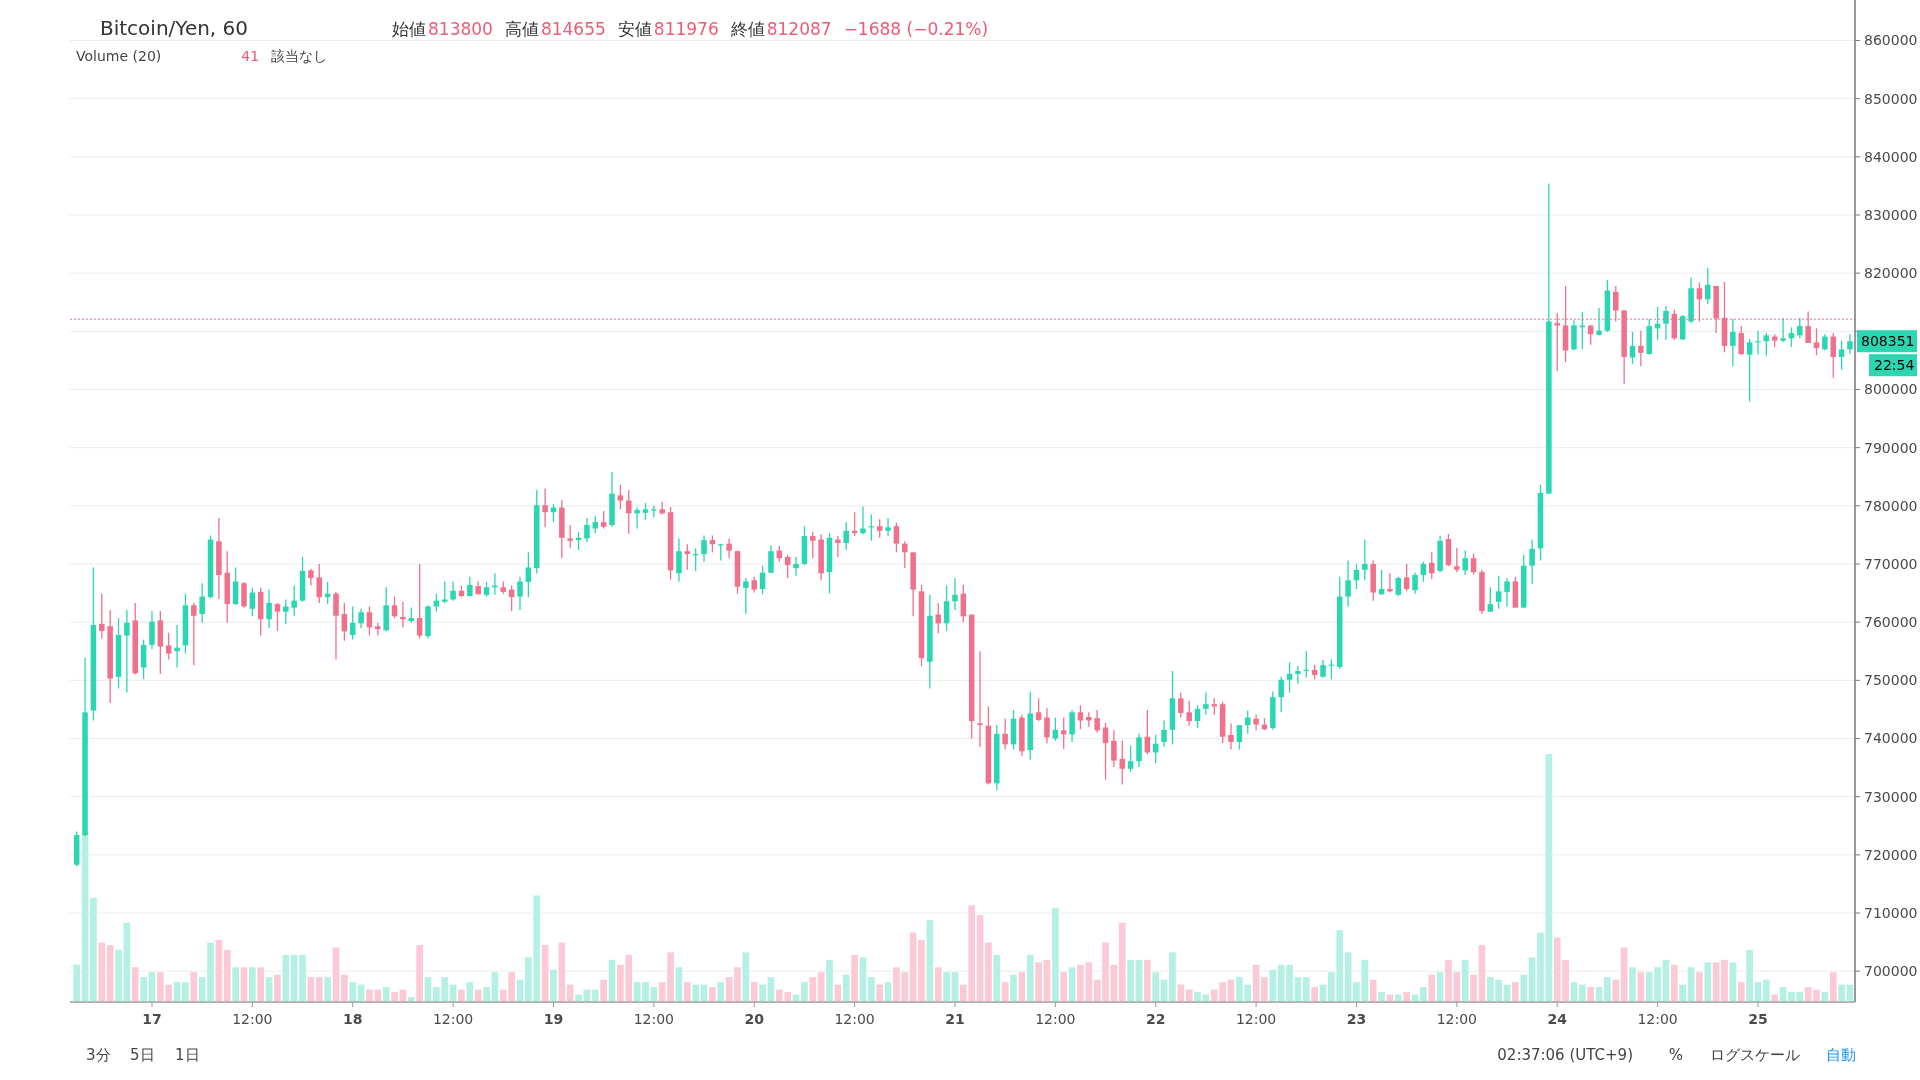 This screenshot has width=1920, height=1080. I want to click on y-tick-label: 750000, so click(1891, 680).